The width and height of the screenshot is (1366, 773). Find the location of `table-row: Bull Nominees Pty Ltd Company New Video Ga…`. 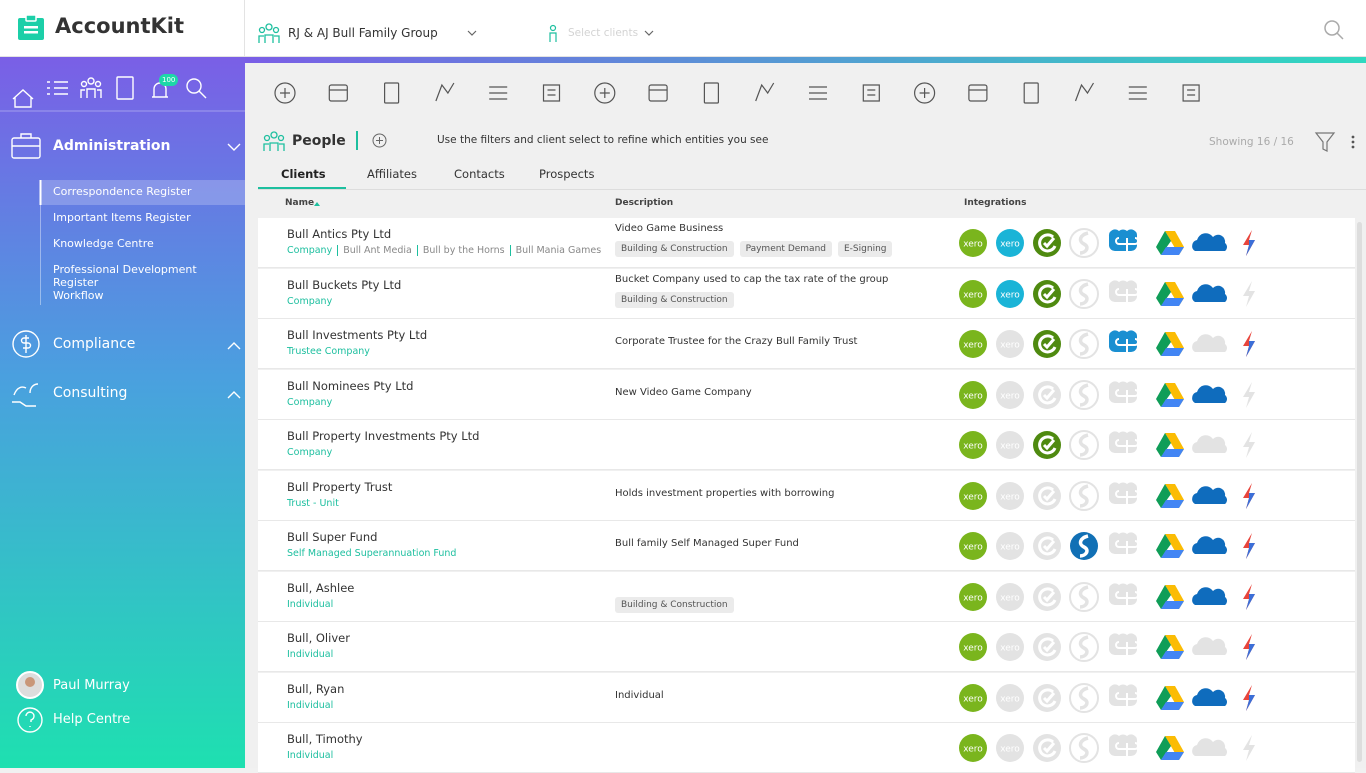

table-row: Bull Nominees Pty Ltd Company New Video Ga… is located at coordinates (806, 394).